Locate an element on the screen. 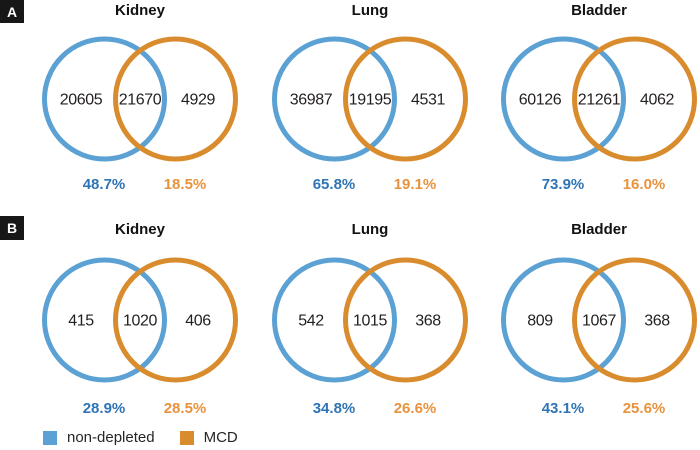 The width and height of the screenshot is (700, 450). intersection-count: 19195 is located at coordinates (370, 100).